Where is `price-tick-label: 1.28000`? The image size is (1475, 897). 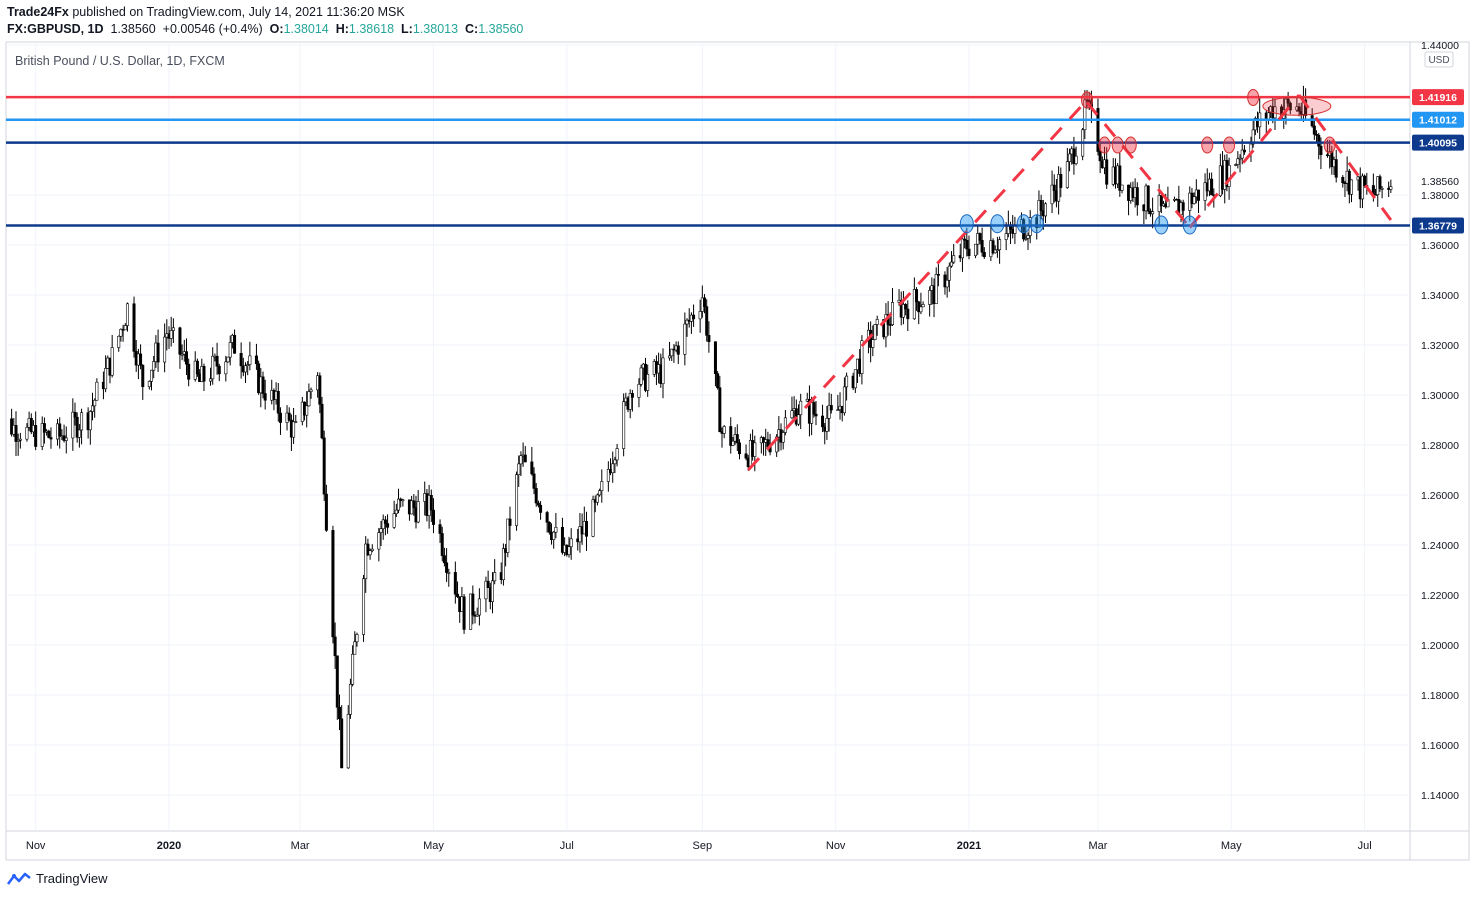 price-tick-label: 1.28000 is located at coordinates (1440, 446).